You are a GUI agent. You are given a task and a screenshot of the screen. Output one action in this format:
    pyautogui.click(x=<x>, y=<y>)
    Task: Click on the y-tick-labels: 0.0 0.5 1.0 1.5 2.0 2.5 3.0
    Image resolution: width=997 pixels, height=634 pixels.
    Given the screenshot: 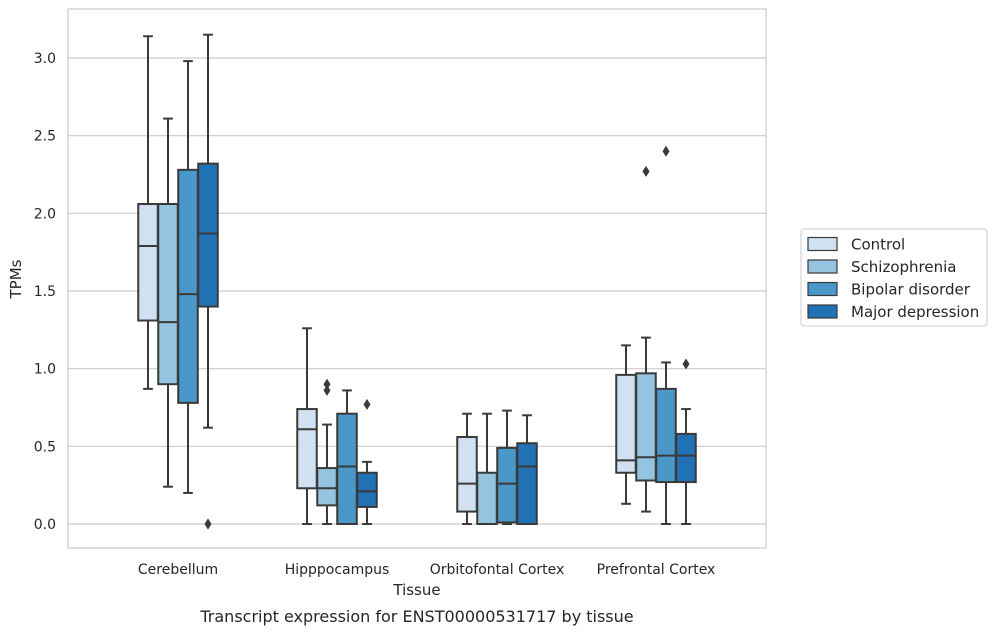 What is the action you would take?
    pyautogui.click(x=45, y=292)
    